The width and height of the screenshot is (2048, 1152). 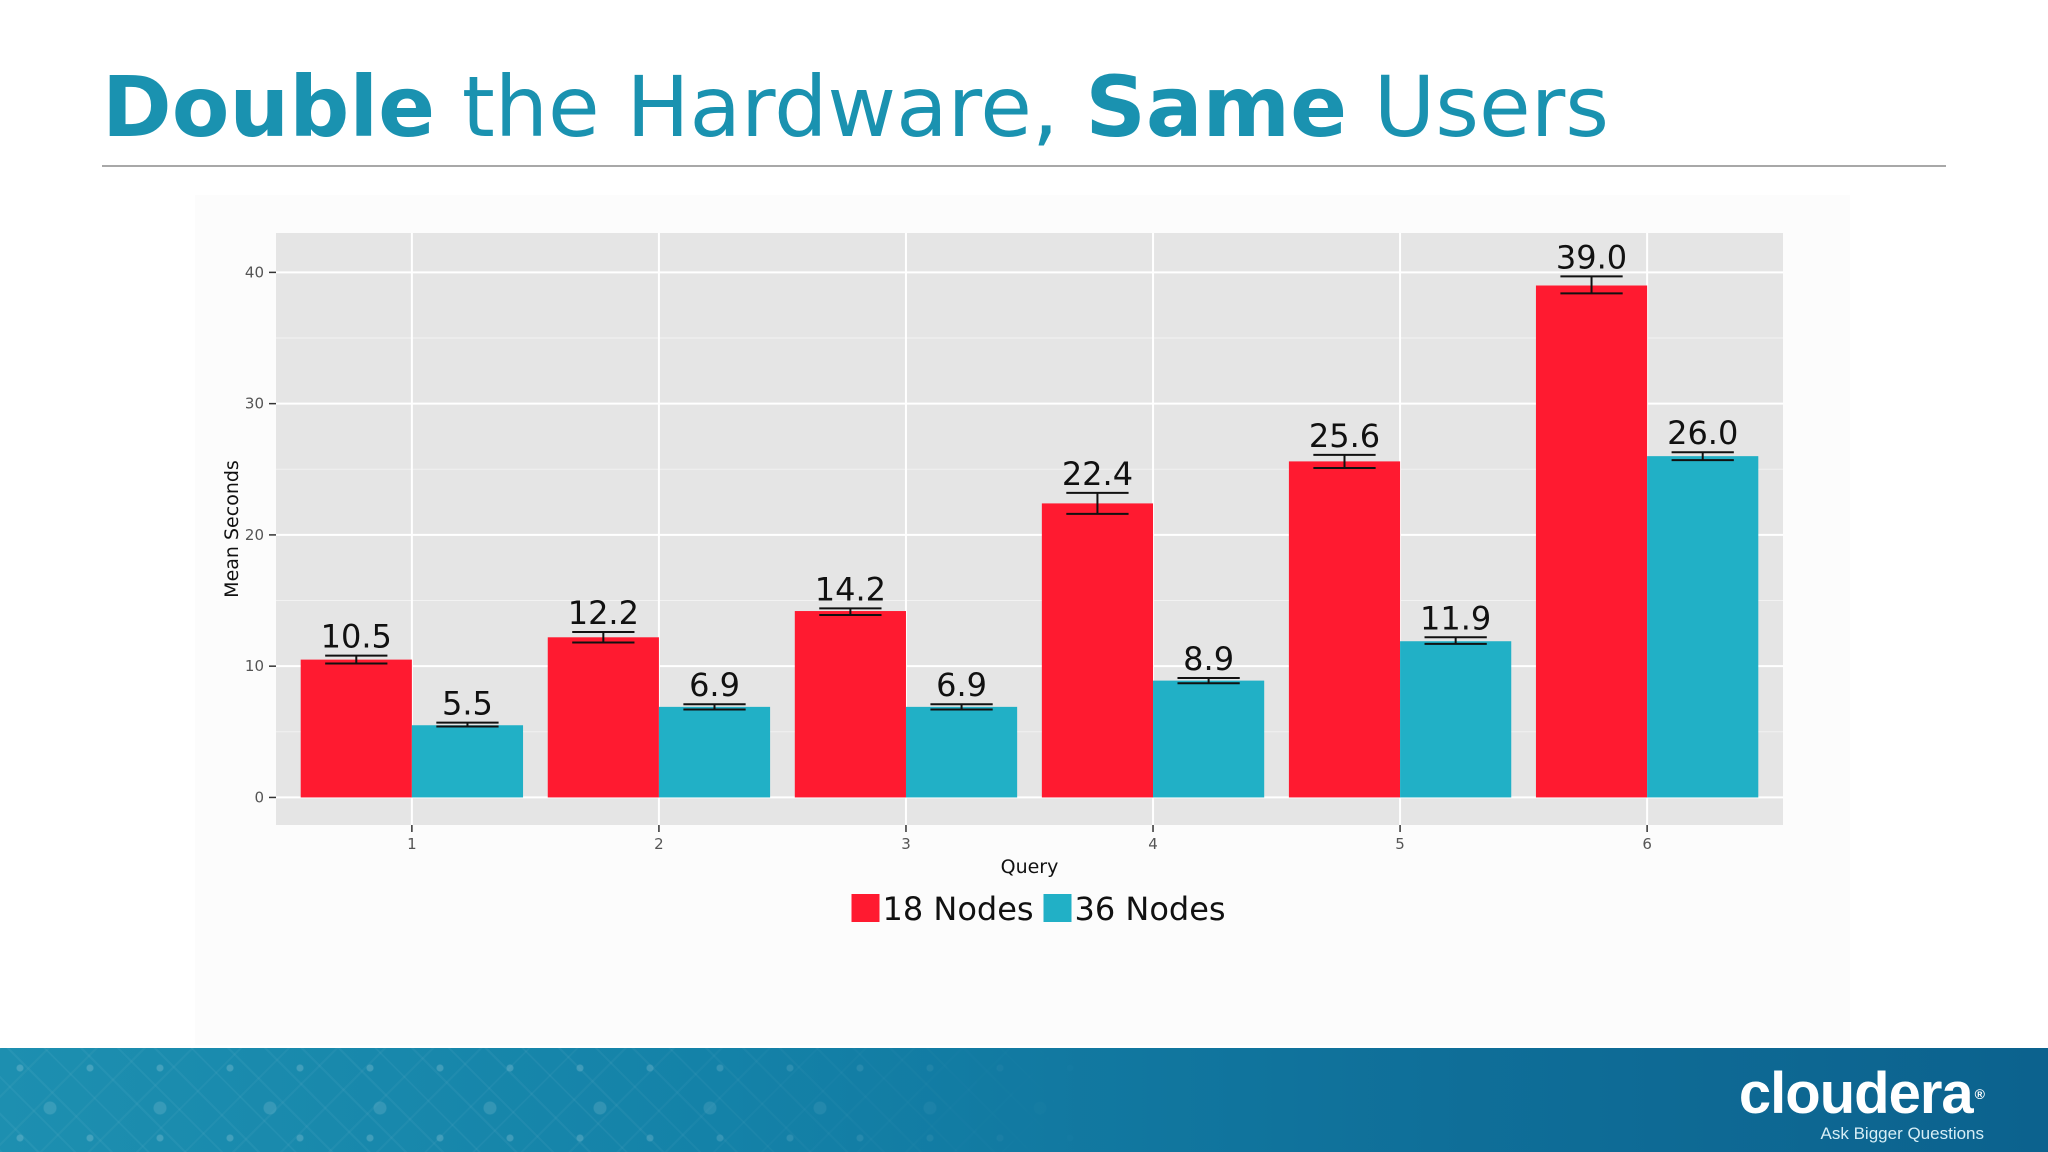 What do you see at coordinates (1097, 474) in the screenshot?
I see `data-label: 22.4` at bounding box center [1097, 474].